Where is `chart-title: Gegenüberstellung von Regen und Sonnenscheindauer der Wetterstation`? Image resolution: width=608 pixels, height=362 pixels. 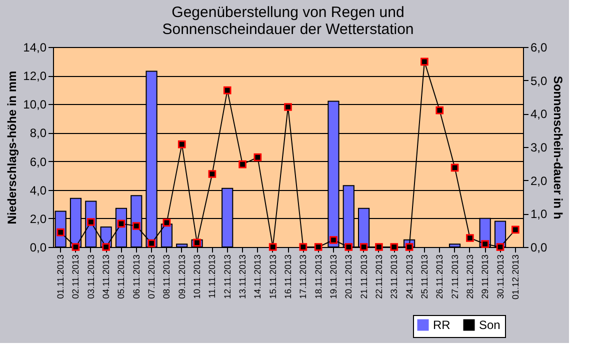
chart-title: Gegenüberstellung von Regen und Sonnenscheindauer der Wetterstation is located at coordinates (288, 21).